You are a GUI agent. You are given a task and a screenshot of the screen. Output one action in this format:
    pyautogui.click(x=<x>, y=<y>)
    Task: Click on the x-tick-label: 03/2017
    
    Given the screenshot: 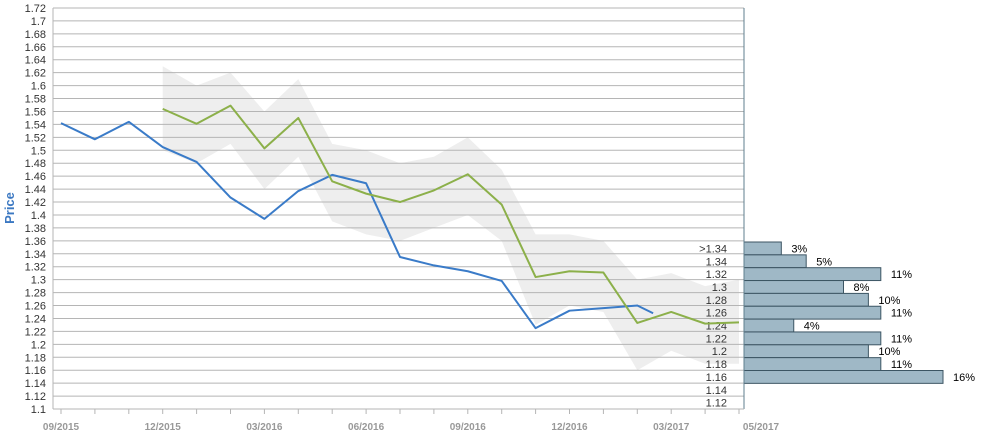 What is the action you would take?
    pyautogui.click(x=671, y=427)
    